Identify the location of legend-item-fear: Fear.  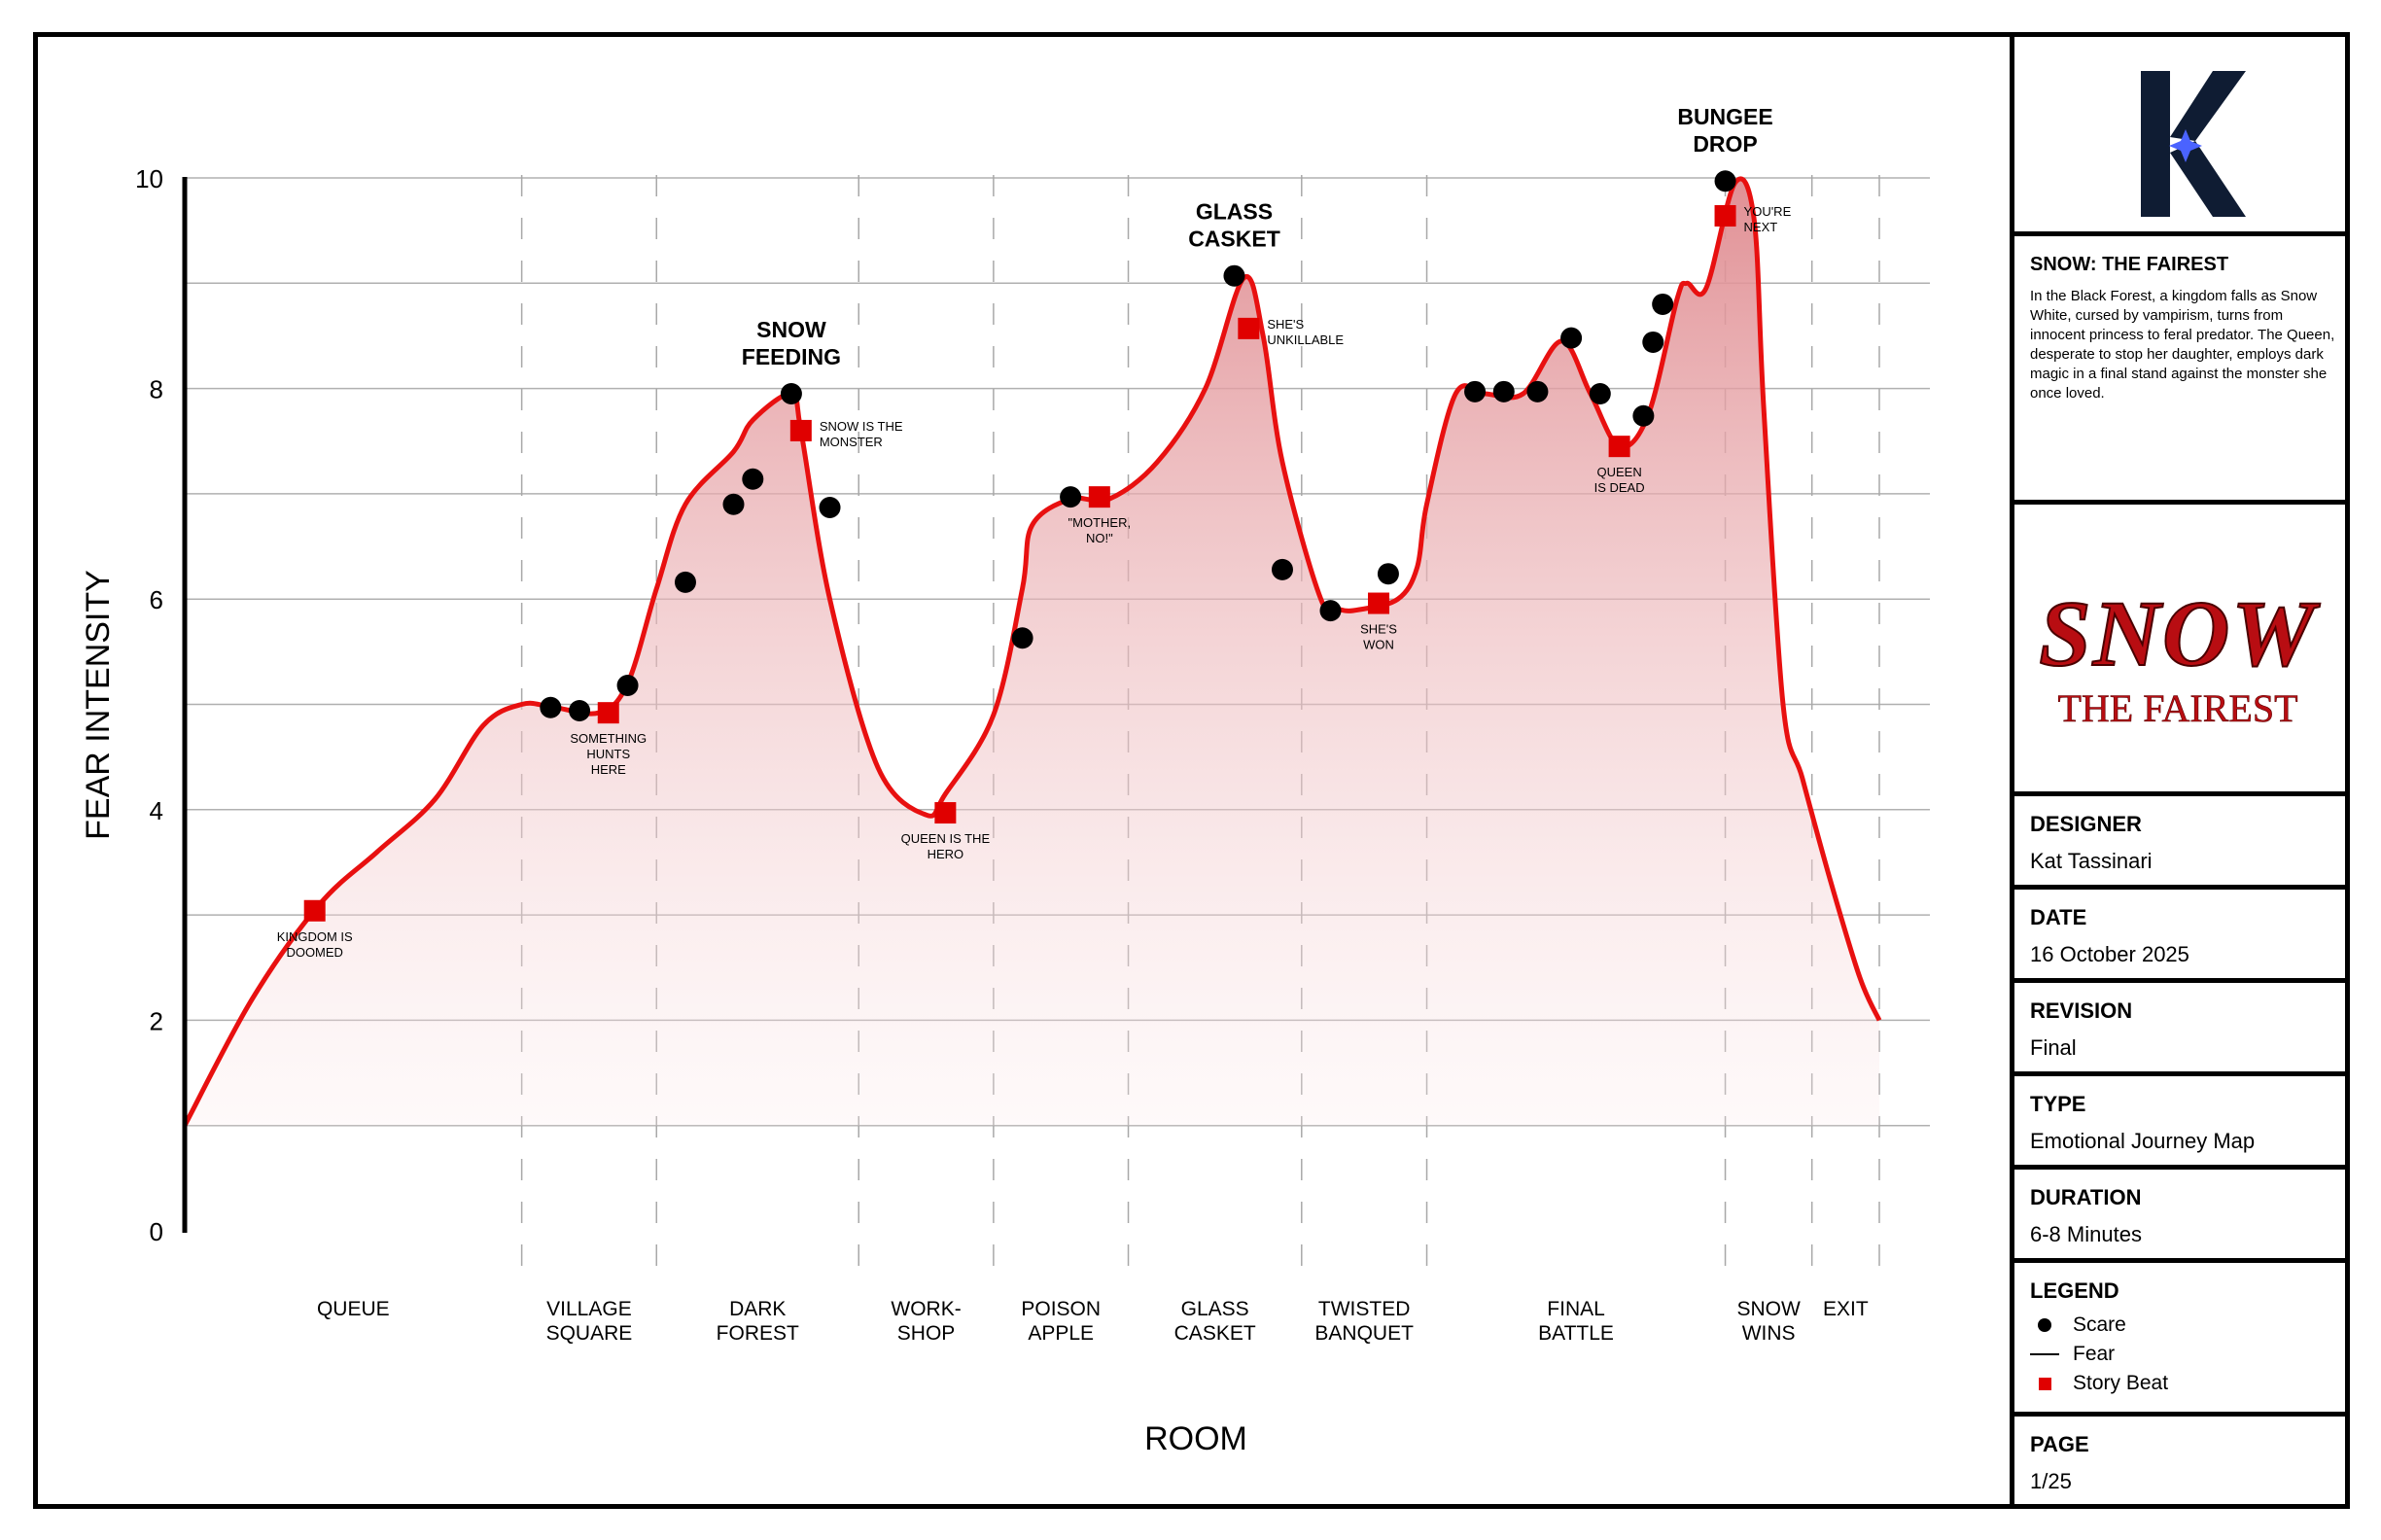
(2072, 1354).